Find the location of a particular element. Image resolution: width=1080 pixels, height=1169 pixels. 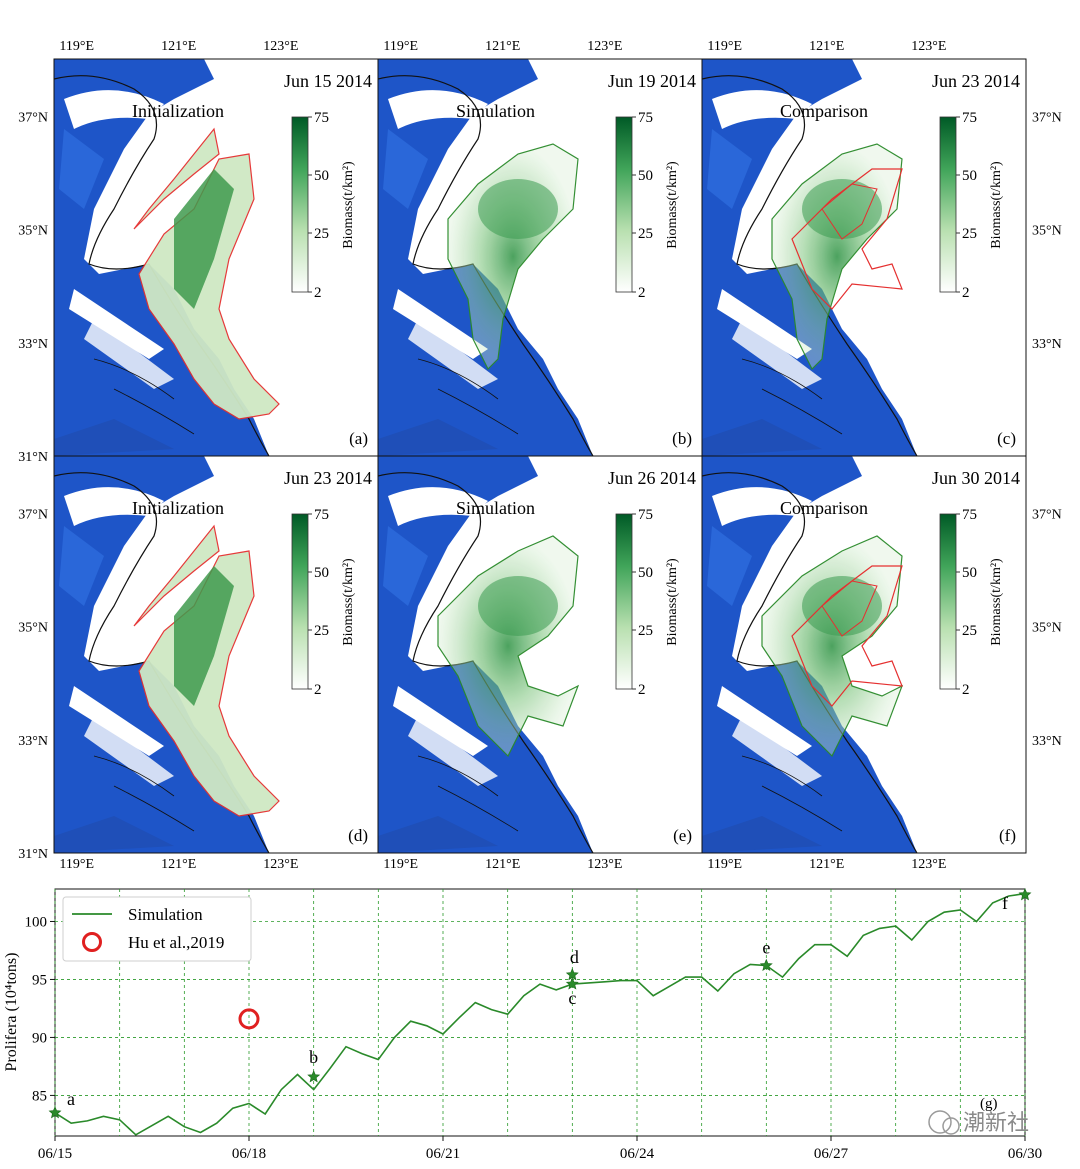

legend-label-observation: Hu et al.,2019 is located at coordinates (176, 942).